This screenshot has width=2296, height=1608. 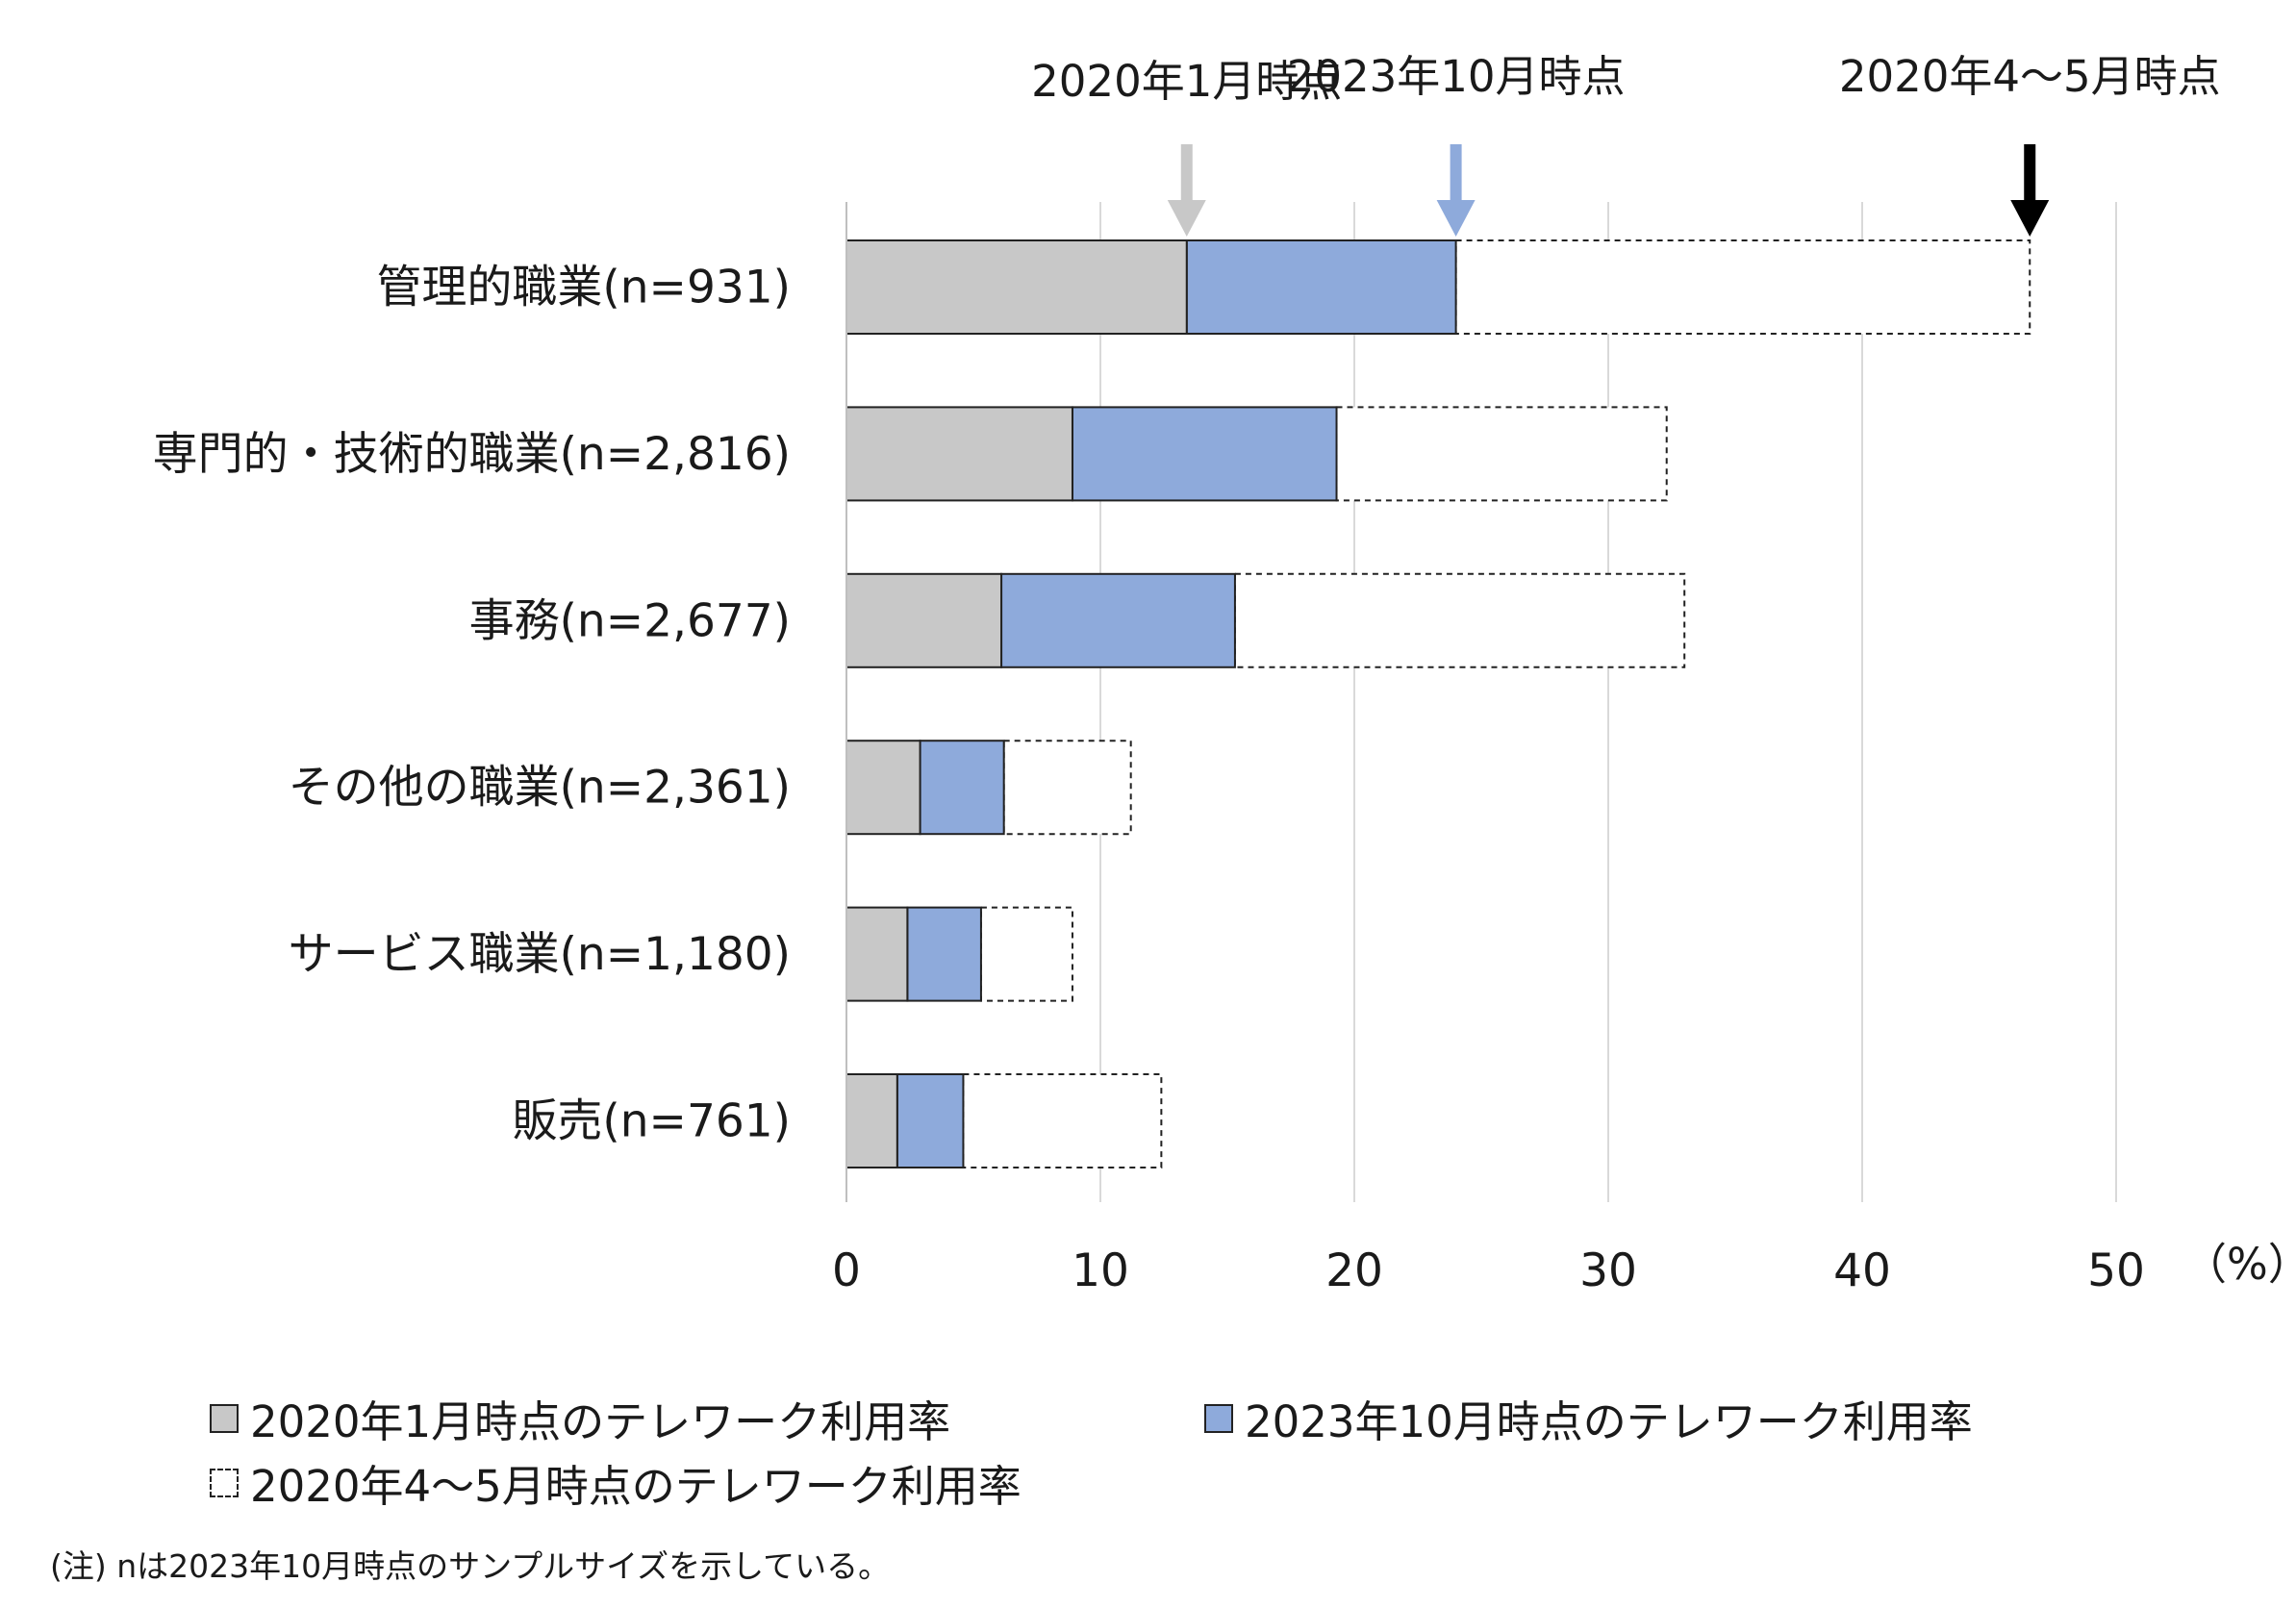 I want to click on legend-swatch-blue, so click(x=1218, y=1418).